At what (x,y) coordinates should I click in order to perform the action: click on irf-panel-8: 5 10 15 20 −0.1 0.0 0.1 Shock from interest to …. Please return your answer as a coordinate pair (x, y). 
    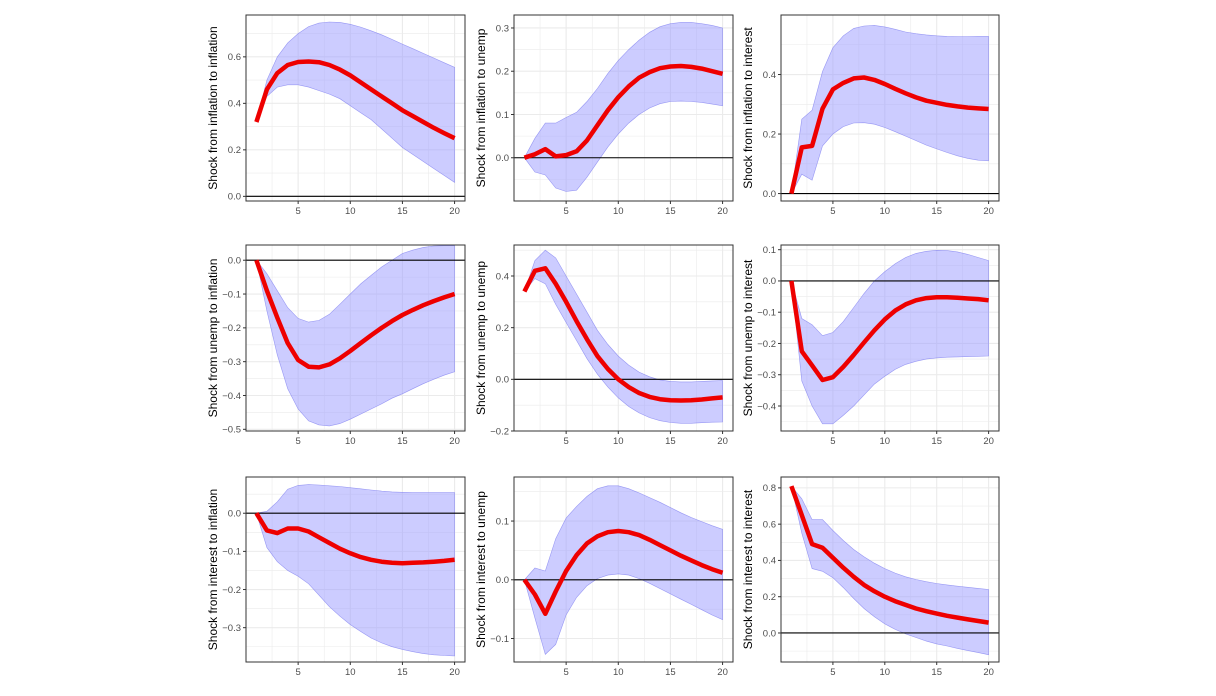
    Looking at the image, I should click on (604, 577).